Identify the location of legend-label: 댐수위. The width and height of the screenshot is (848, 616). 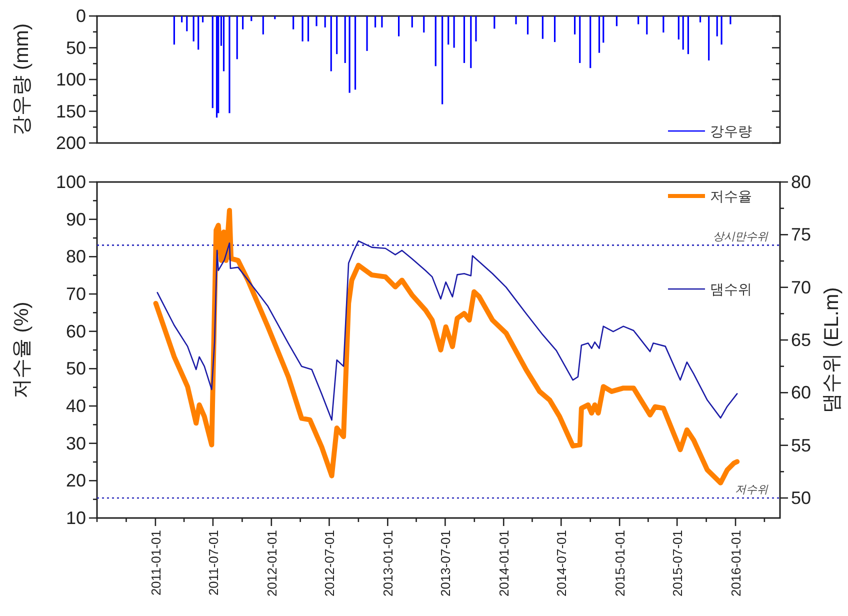
(731, 289).